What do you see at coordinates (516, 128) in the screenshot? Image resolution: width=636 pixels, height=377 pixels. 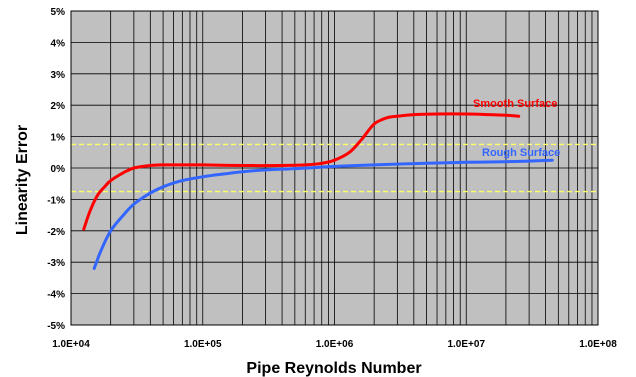 I see `series-labels: Smooth Surface Rough Surface` at bounding box center [516, 128].